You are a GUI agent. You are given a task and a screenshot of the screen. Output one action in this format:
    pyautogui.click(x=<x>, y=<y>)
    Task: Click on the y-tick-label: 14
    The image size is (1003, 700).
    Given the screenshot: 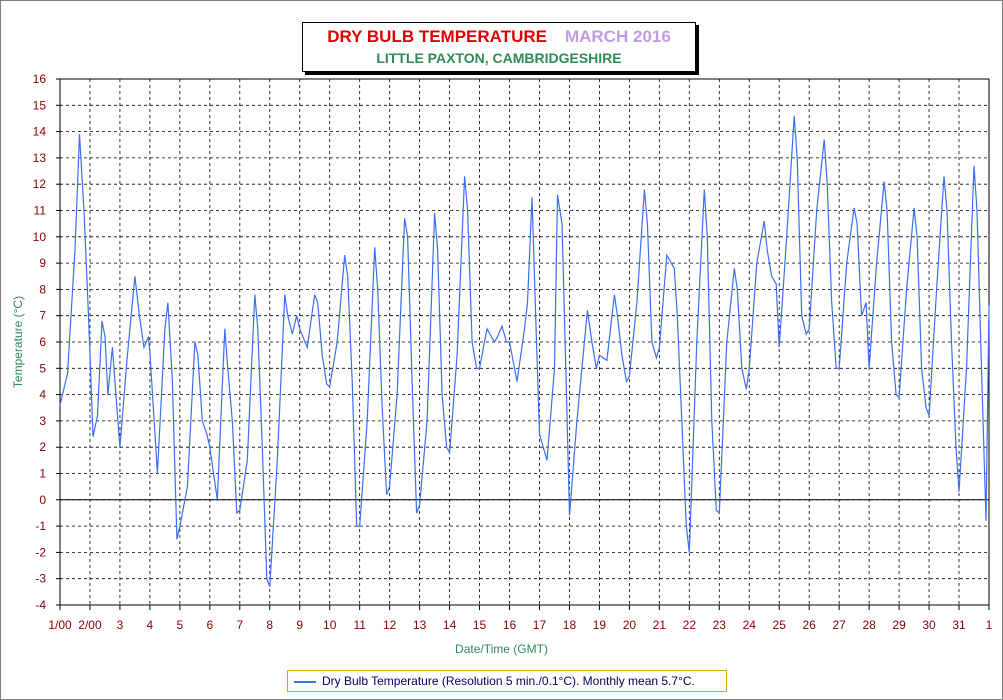 What is the action you would take?
    pyautogui.click(x=40, y=132)
    